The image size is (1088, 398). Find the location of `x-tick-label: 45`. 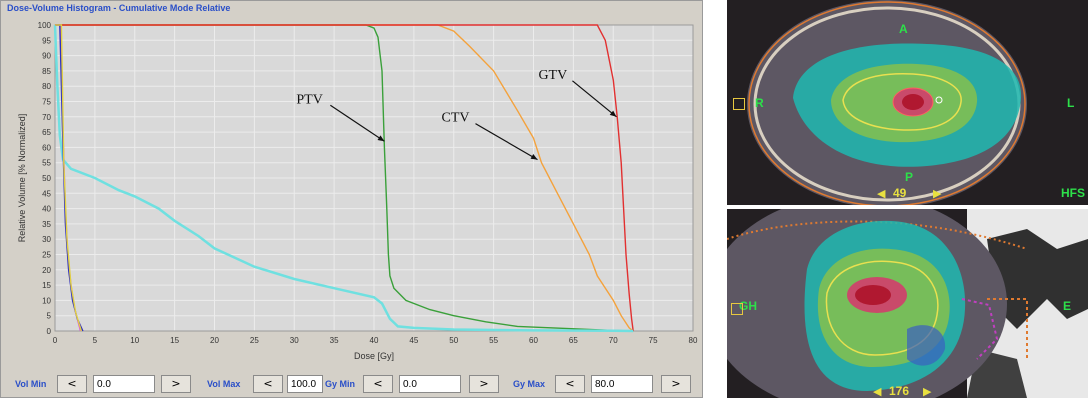

x-tick-label: 45 is located at coordinates (413, 340).